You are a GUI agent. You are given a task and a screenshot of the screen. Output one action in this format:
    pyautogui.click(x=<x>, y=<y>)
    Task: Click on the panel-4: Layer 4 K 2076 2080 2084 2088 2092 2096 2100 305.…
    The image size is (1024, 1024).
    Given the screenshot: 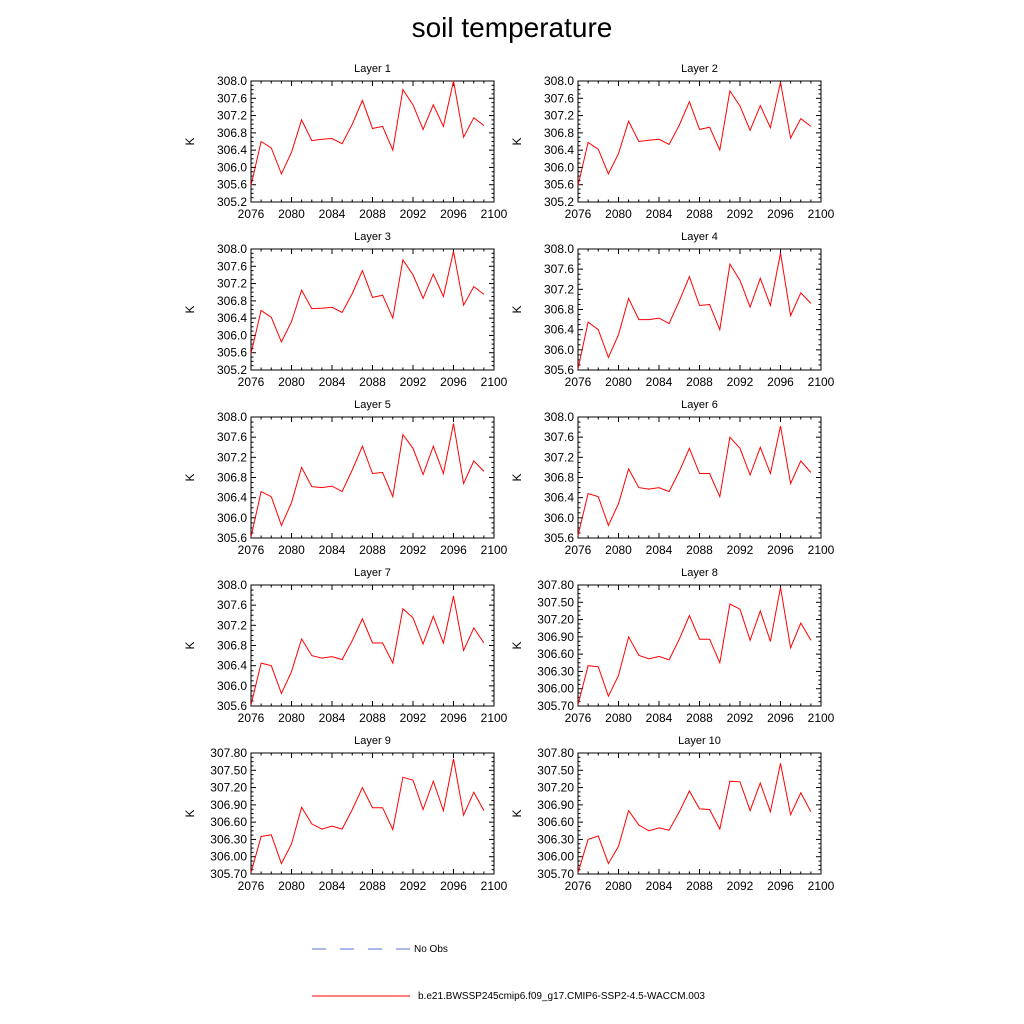 What is the action you would take?
    pyautogui.click(x=672, y=310)
    